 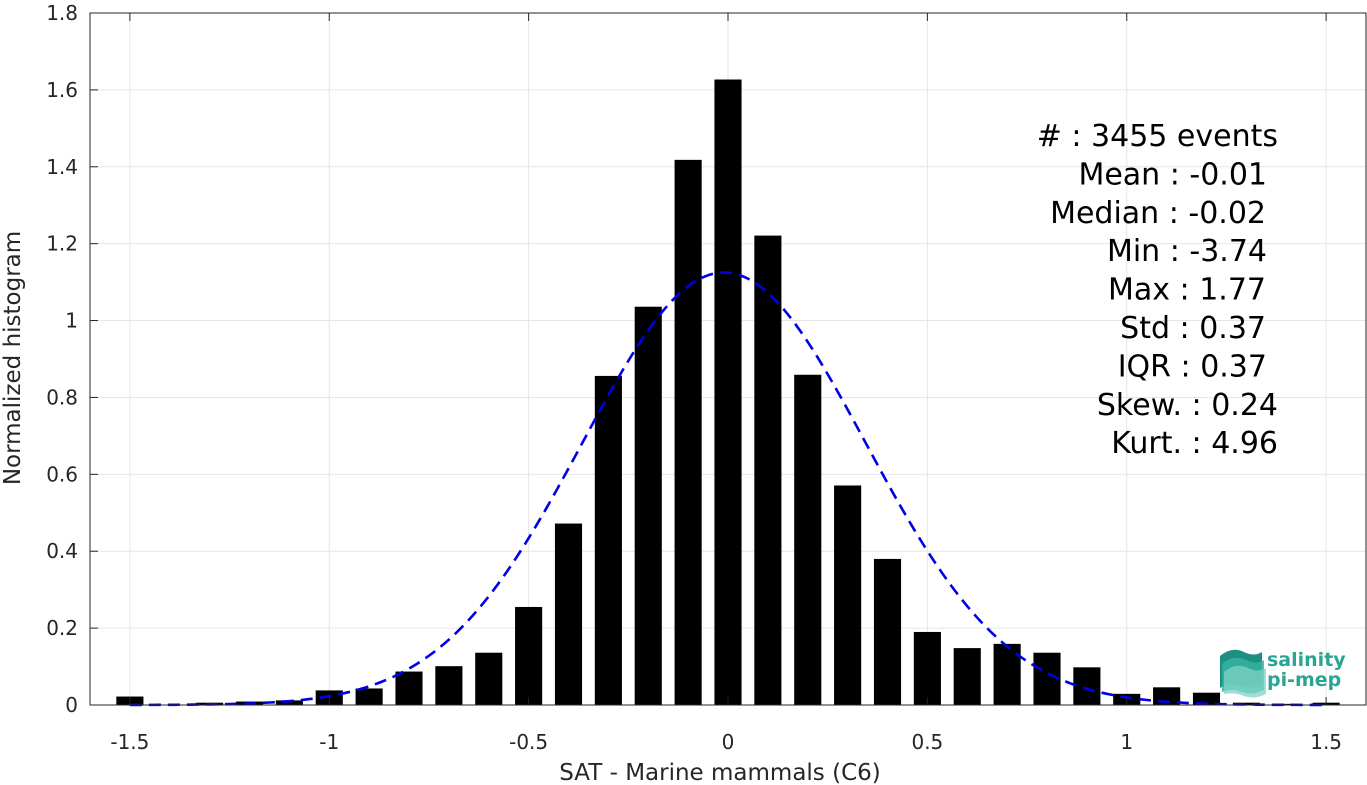 I want to click on y-tick-label: 1.2, so click(x=62, y=244).